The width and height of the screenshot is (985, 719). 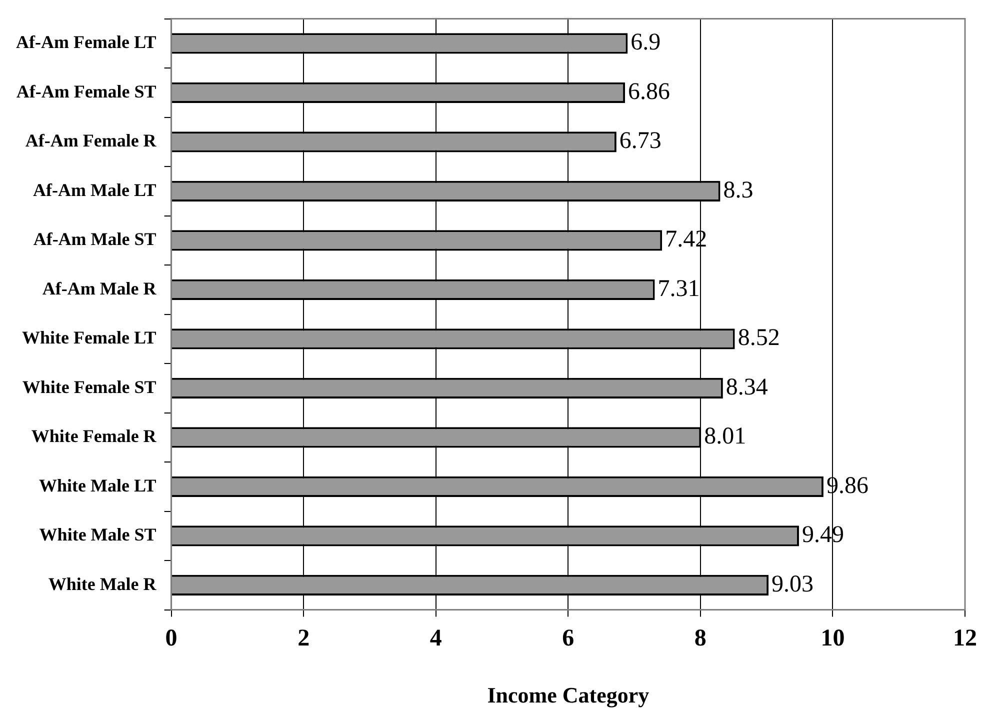 I want to click on y-tick-label: White Male LT, so click(x=97, y=485).